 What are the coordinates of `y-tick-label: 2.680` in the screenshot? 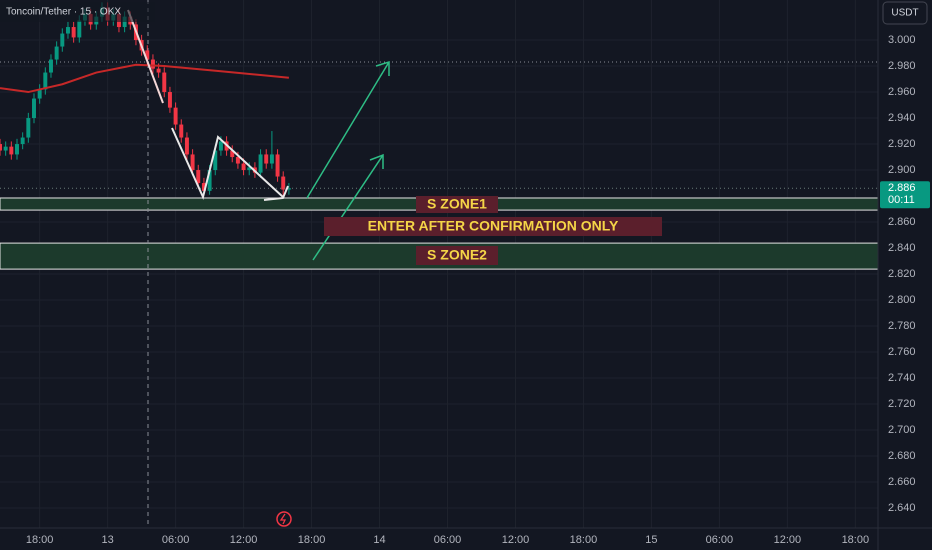 It's located at (902, 456).